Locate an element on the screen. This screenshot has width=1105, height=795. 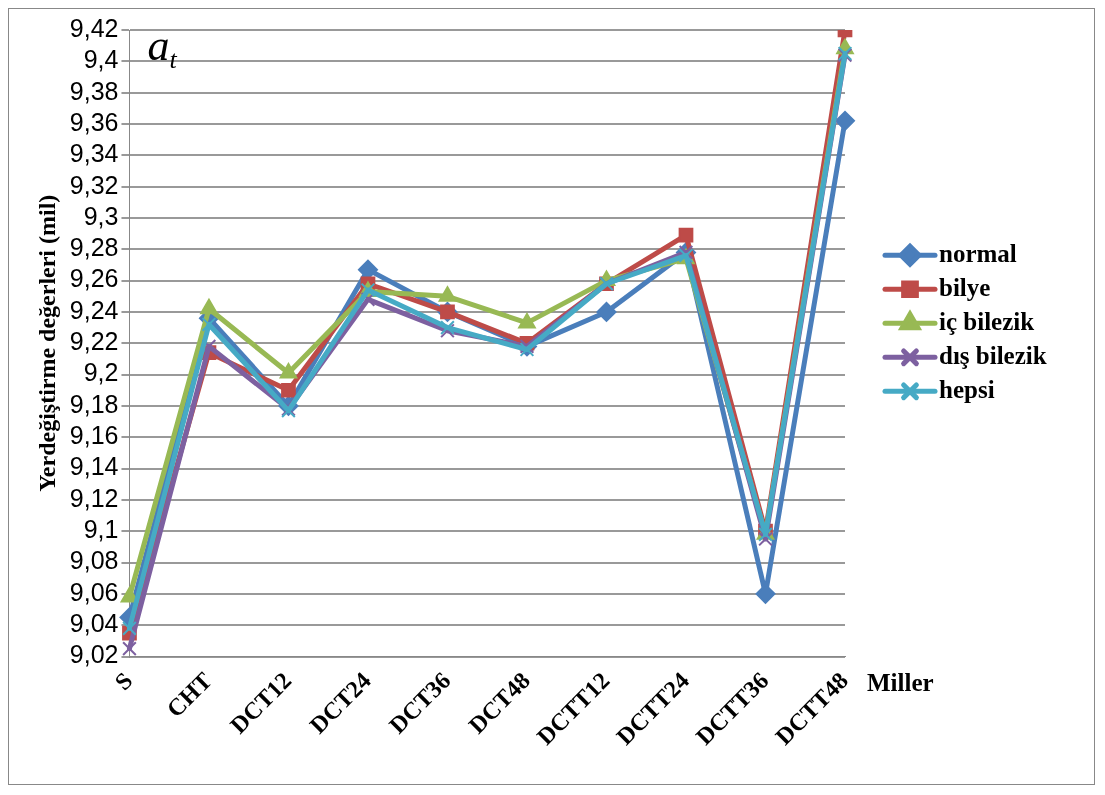
x-tick-label: S is located at coordinates (123, 681).